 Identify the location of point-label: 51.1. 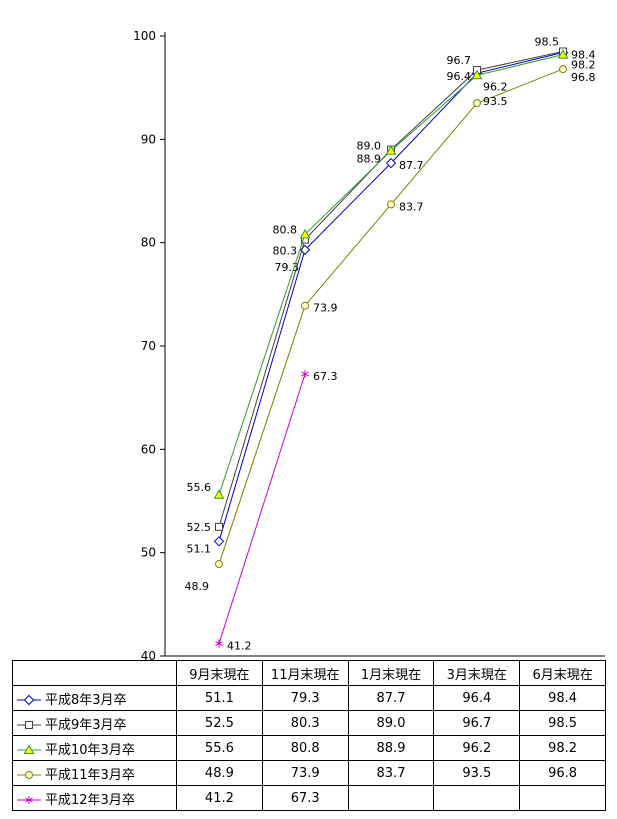
(199, 548).